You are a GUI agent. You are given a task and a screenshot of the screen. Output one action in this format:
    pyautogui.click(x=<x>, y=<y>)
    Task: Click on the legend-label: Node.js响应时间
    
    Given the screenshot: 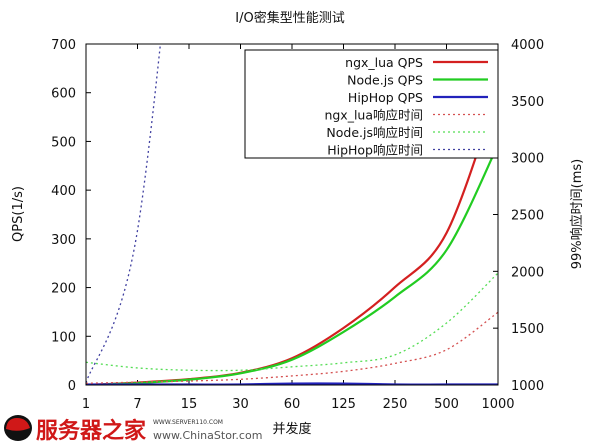 What is the action you would take?
    pyautogui.click(x=374, y=132)
    